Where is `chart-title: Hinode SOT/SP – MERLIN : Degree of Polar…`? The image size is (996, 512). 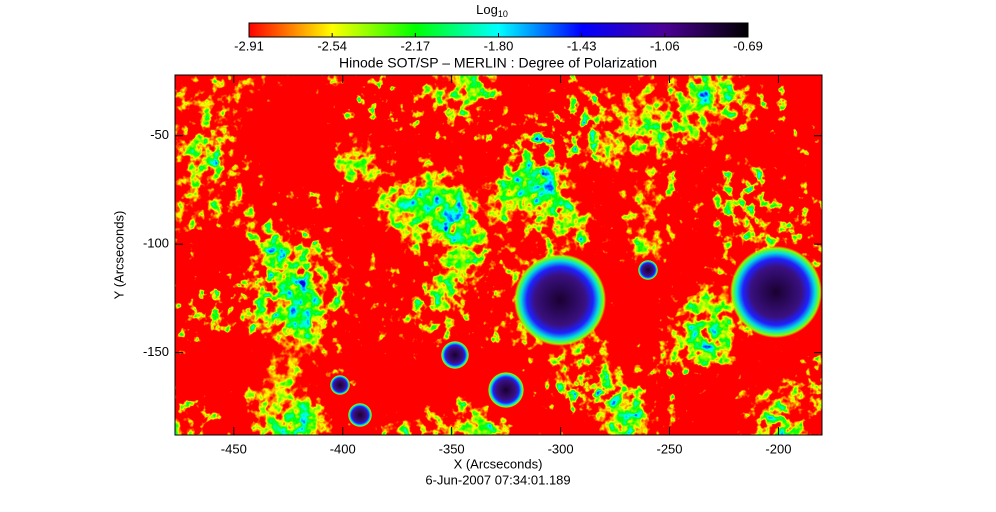
chart-title: Hinode SOT/SP – MERLIN : Degree of Polar… is located at coordinates (498, 63).